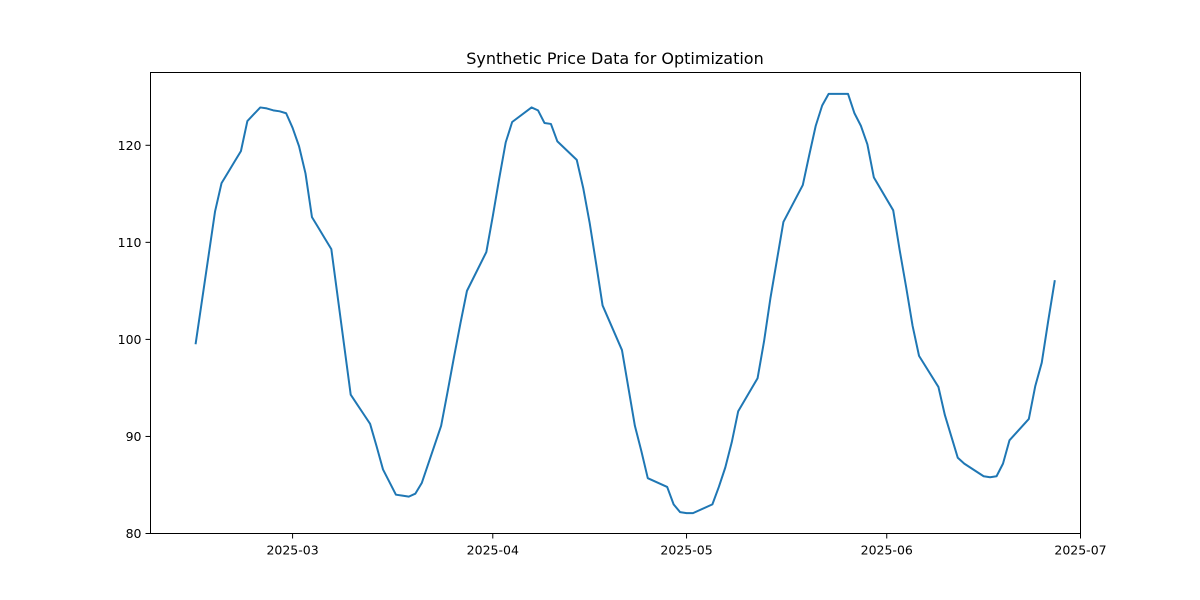  I want to click on x-tick-label: 2025-07, so click(1080, 550).